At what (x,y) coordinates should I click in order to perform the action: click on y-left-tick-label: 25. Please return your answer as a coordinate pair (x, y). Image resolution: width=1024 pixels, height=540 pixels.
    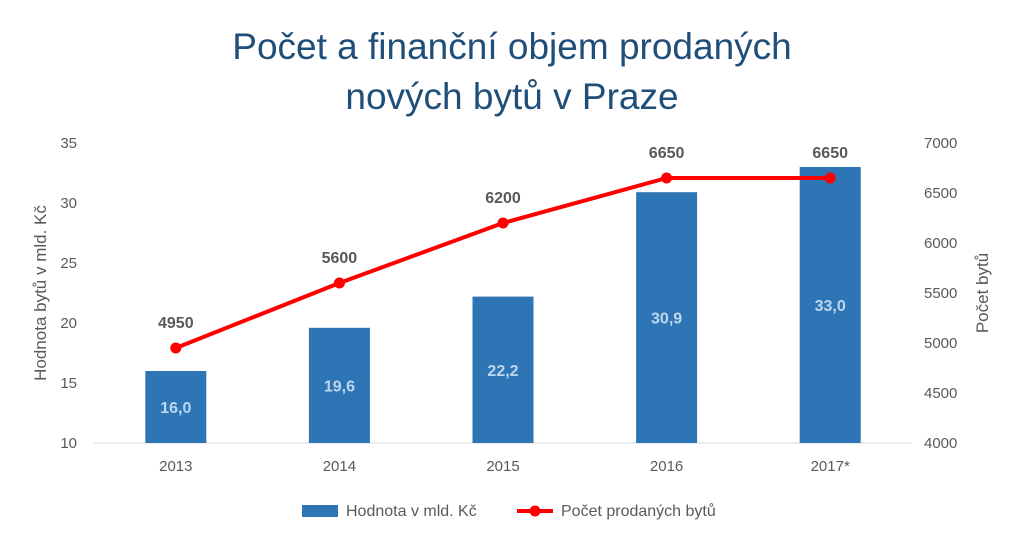
    Looking at the image, I should click on (68, 263).